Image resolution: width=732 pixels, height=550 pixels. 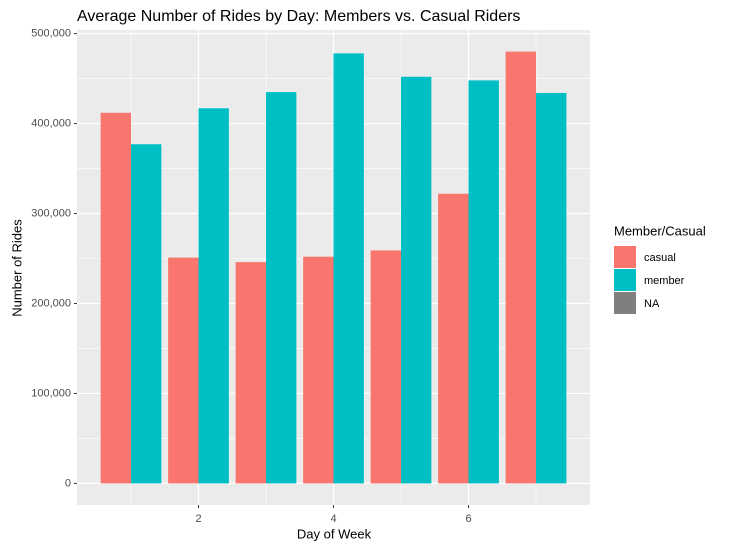 What do you see at coordinates (198, 519) in the screenshot?
I see `x-tick-label: 2` at bounding box center [198, 519].